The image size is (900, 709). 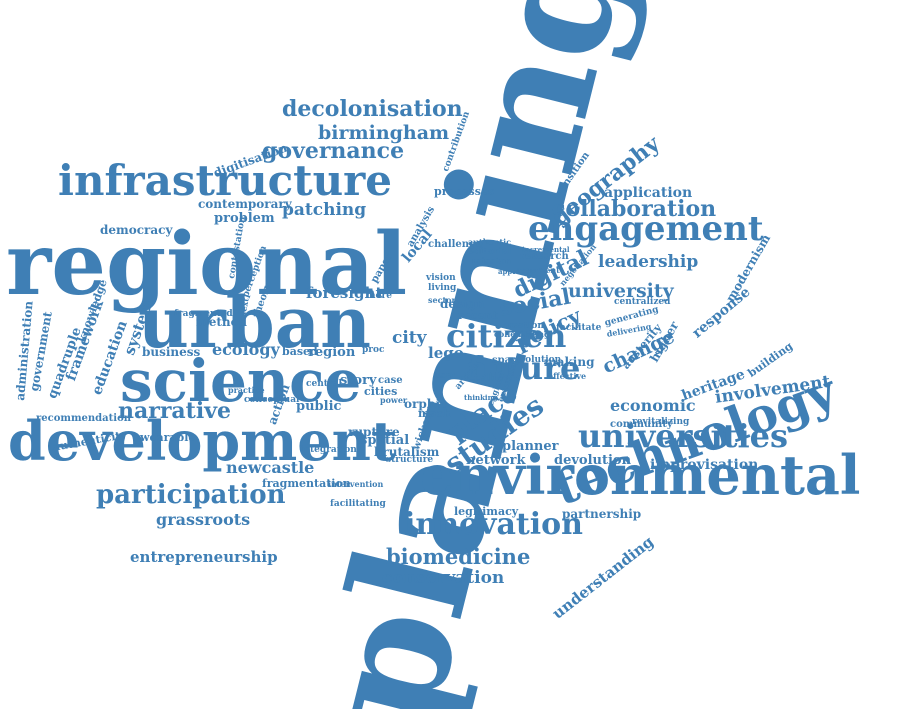 I want to click on word-telling: telling, so click(x=492, y=378).